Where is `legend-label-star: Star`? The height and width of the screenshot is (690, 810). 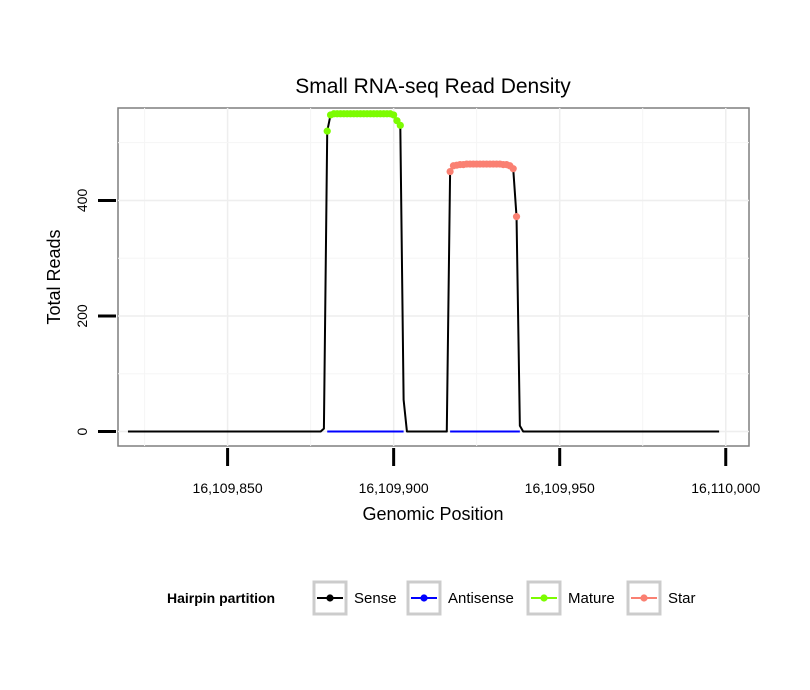
legend-label-star: Star is located at coordinates (682, 598).